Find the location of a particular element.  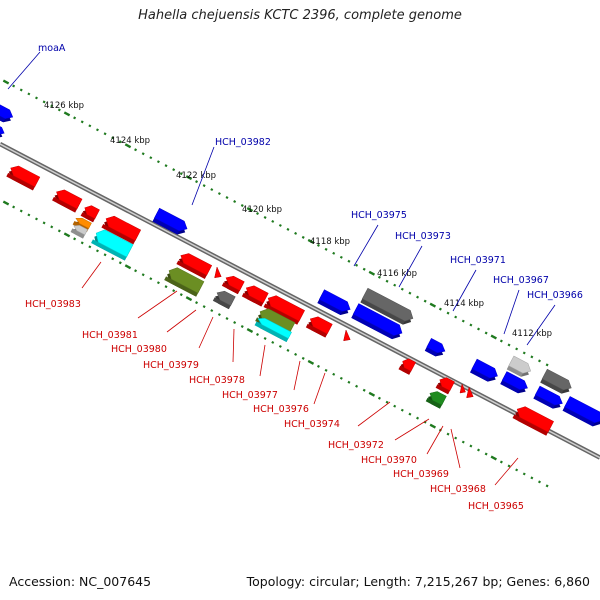

reverse-gene-label: HCH_03972 is located at coordinates (356, 445).